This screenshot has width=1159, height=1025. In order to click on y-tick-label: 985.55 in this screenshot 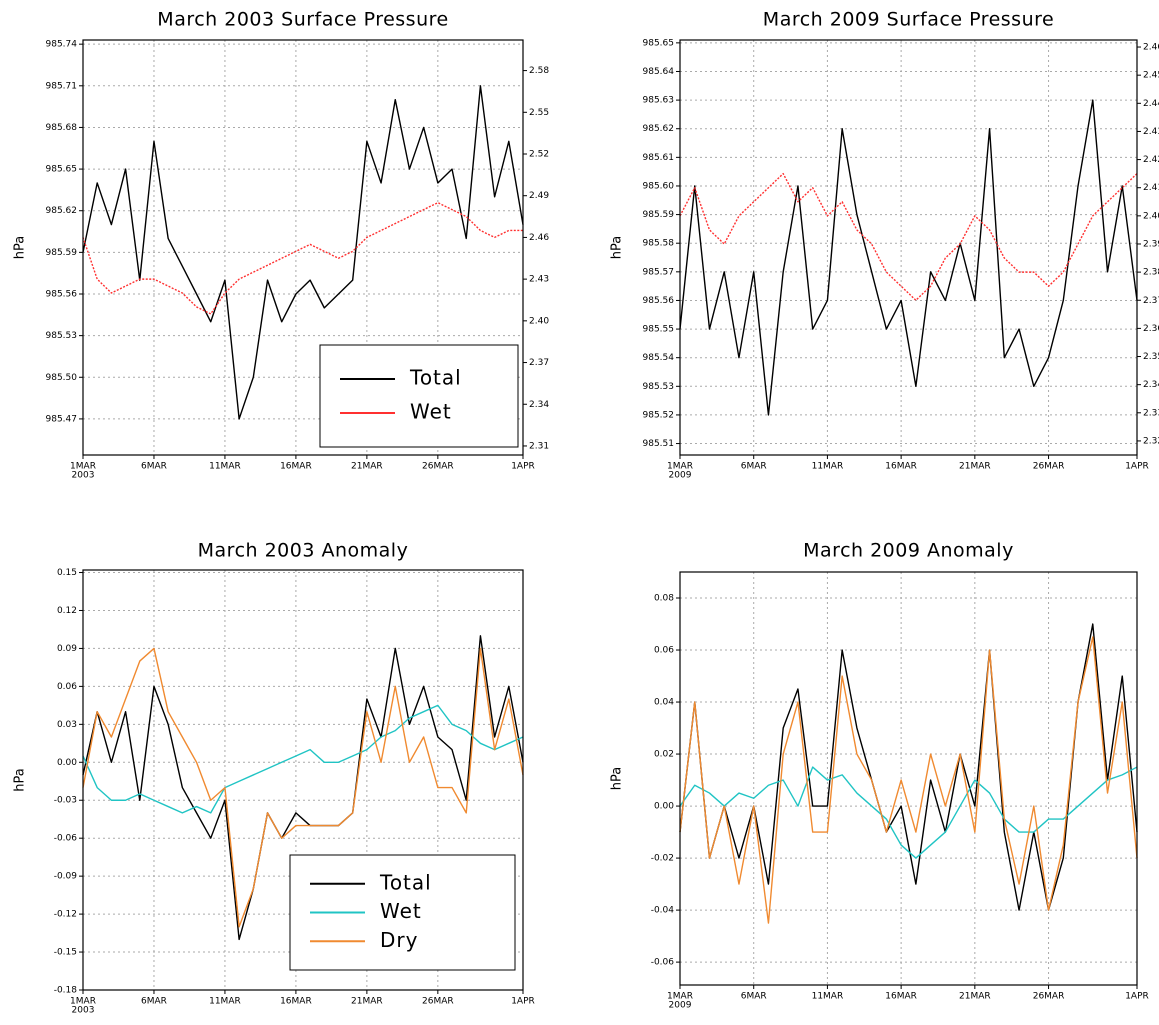, I will do `click(659, 330)`.